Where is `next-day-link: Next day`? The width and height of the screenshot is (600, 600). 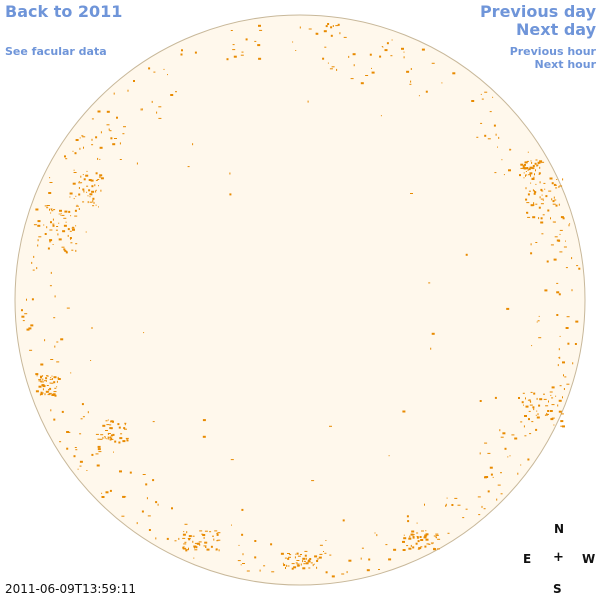
next-day-link: Next day is located at coordinates (556, 29).